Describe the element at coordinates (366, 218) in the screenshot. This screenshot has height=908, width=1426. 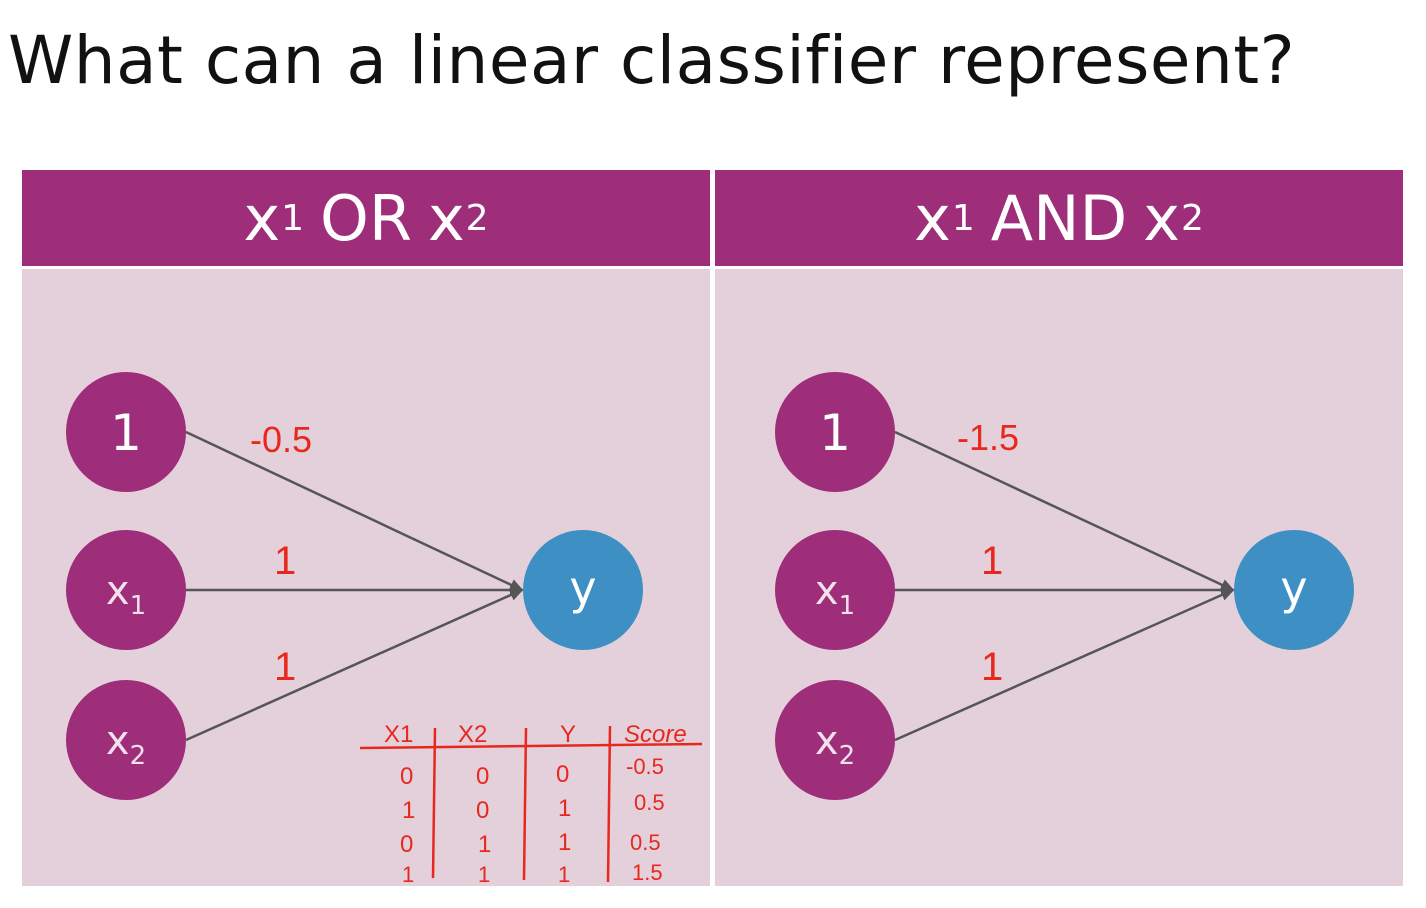
I see `header-operator: OR` at that location.